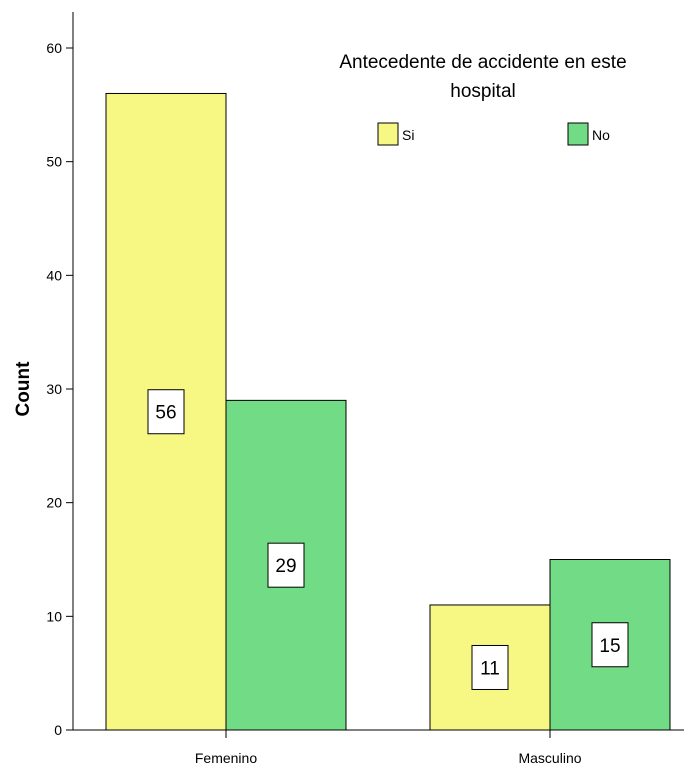 Image resolution: width=689 pixels, height=776 pixels. What do you see at coordinates (408, 135) in the screenshot?
I see `legend-label: Si` at bounding box center [408, 135].